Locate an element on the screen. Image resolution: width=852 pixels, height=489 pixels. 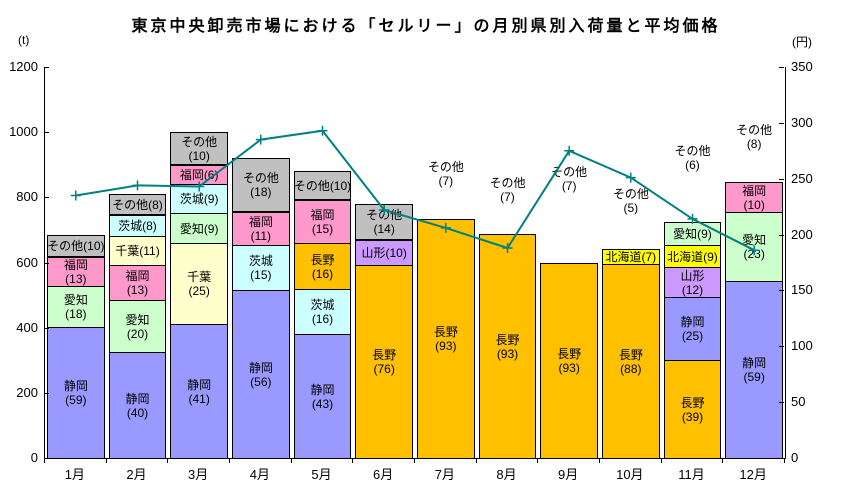
bar-segment-nagano: 長野 (93) is located at coordinates (507, 346).